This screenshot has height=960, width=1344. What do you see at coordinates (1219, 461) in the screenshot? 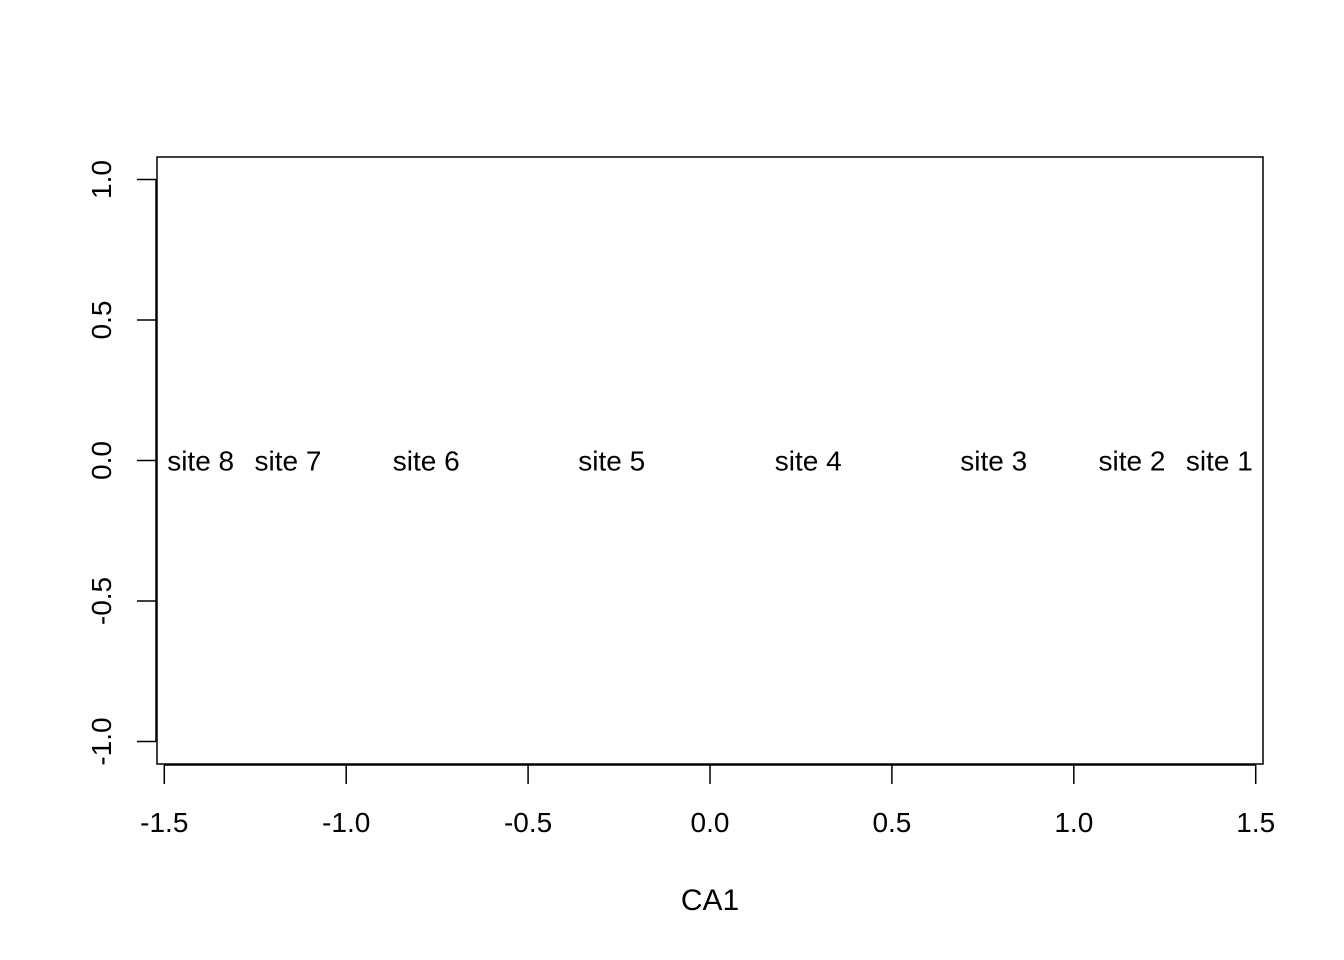
I see `site-label: site 1` at bounding box center [1219, 461].